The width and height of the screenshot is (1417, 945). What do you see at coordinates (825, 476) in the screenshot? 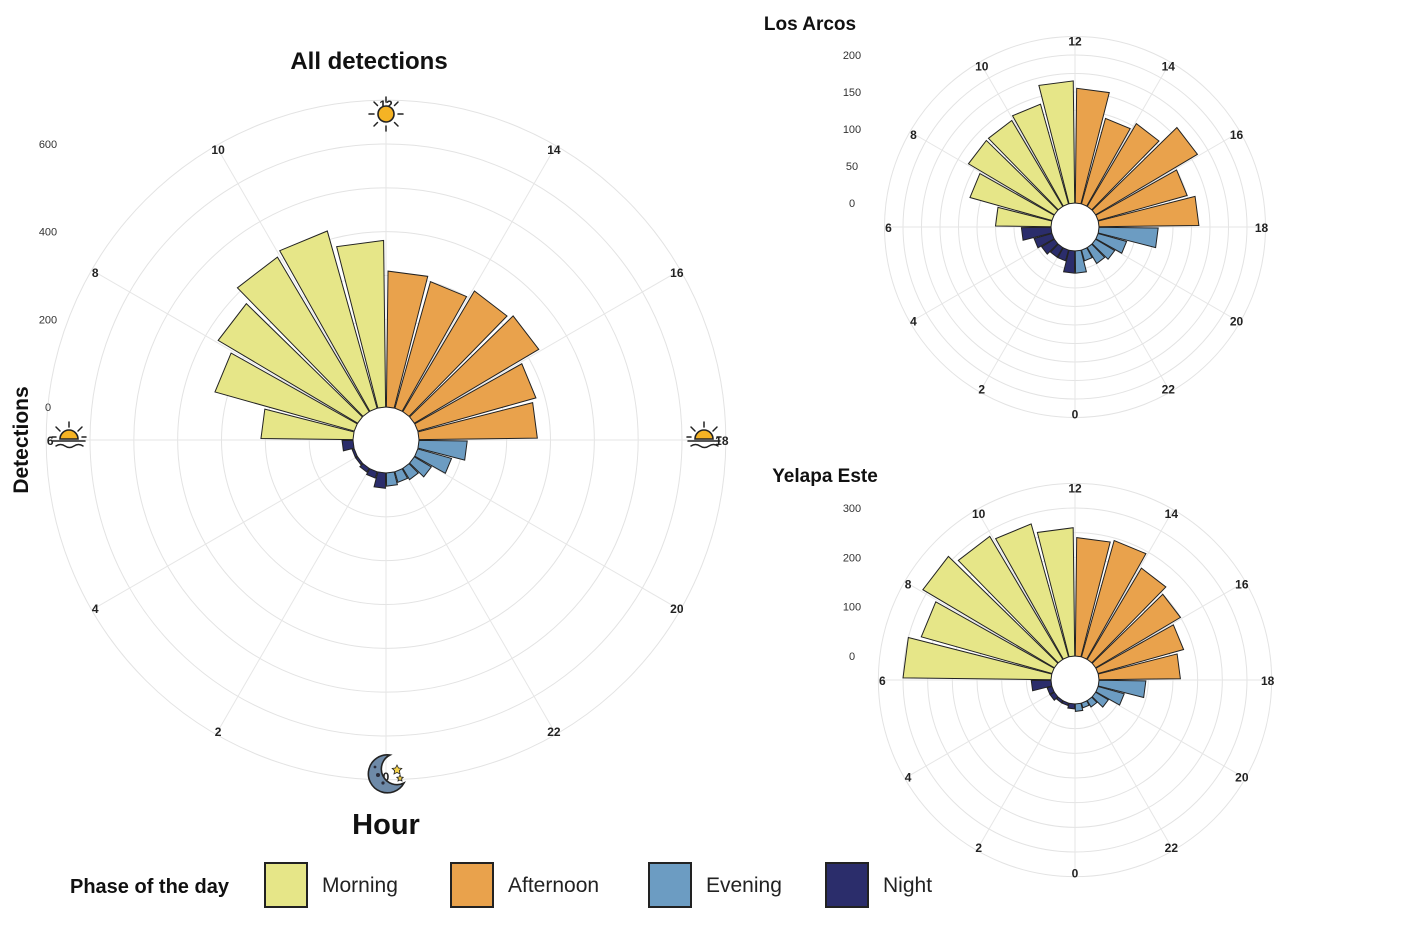
I see `yelapa-este-title: Yelapa Este` at bounding box center [825, 476].